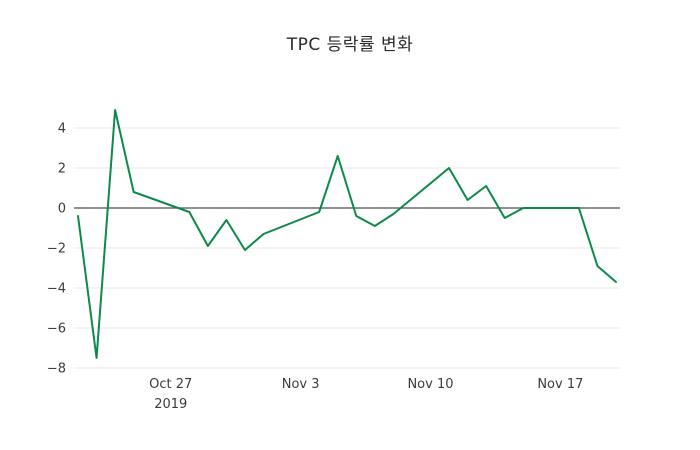  Describe the element at coordinates (366, 394) in the screenshot. I see `x-tick-labels: Oct 27 2019 Nov 3 Nov 10 Nov 17` at that location.